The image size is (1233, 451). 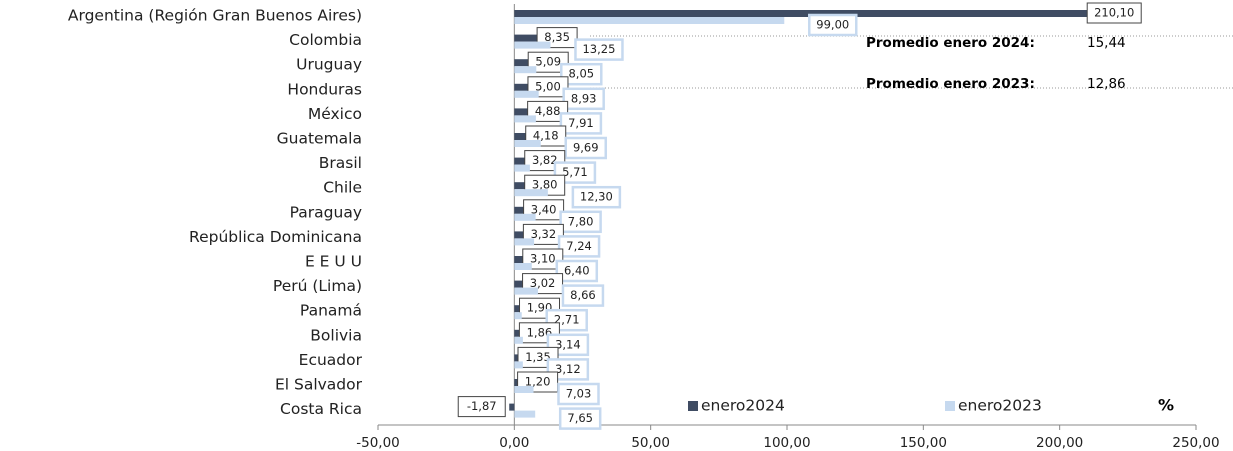 I want to click on data-label: 6,40, so click(x=577, y=271).